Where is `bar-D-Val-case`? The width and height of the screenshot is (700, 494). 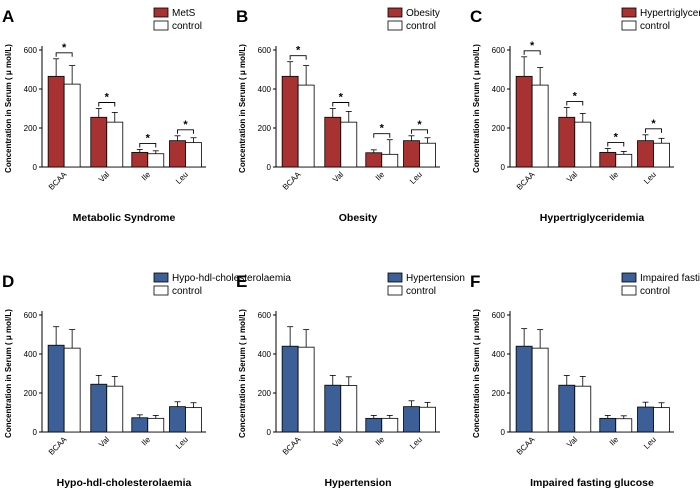
bar-D-Val-case is located at coordinates (99, 408).